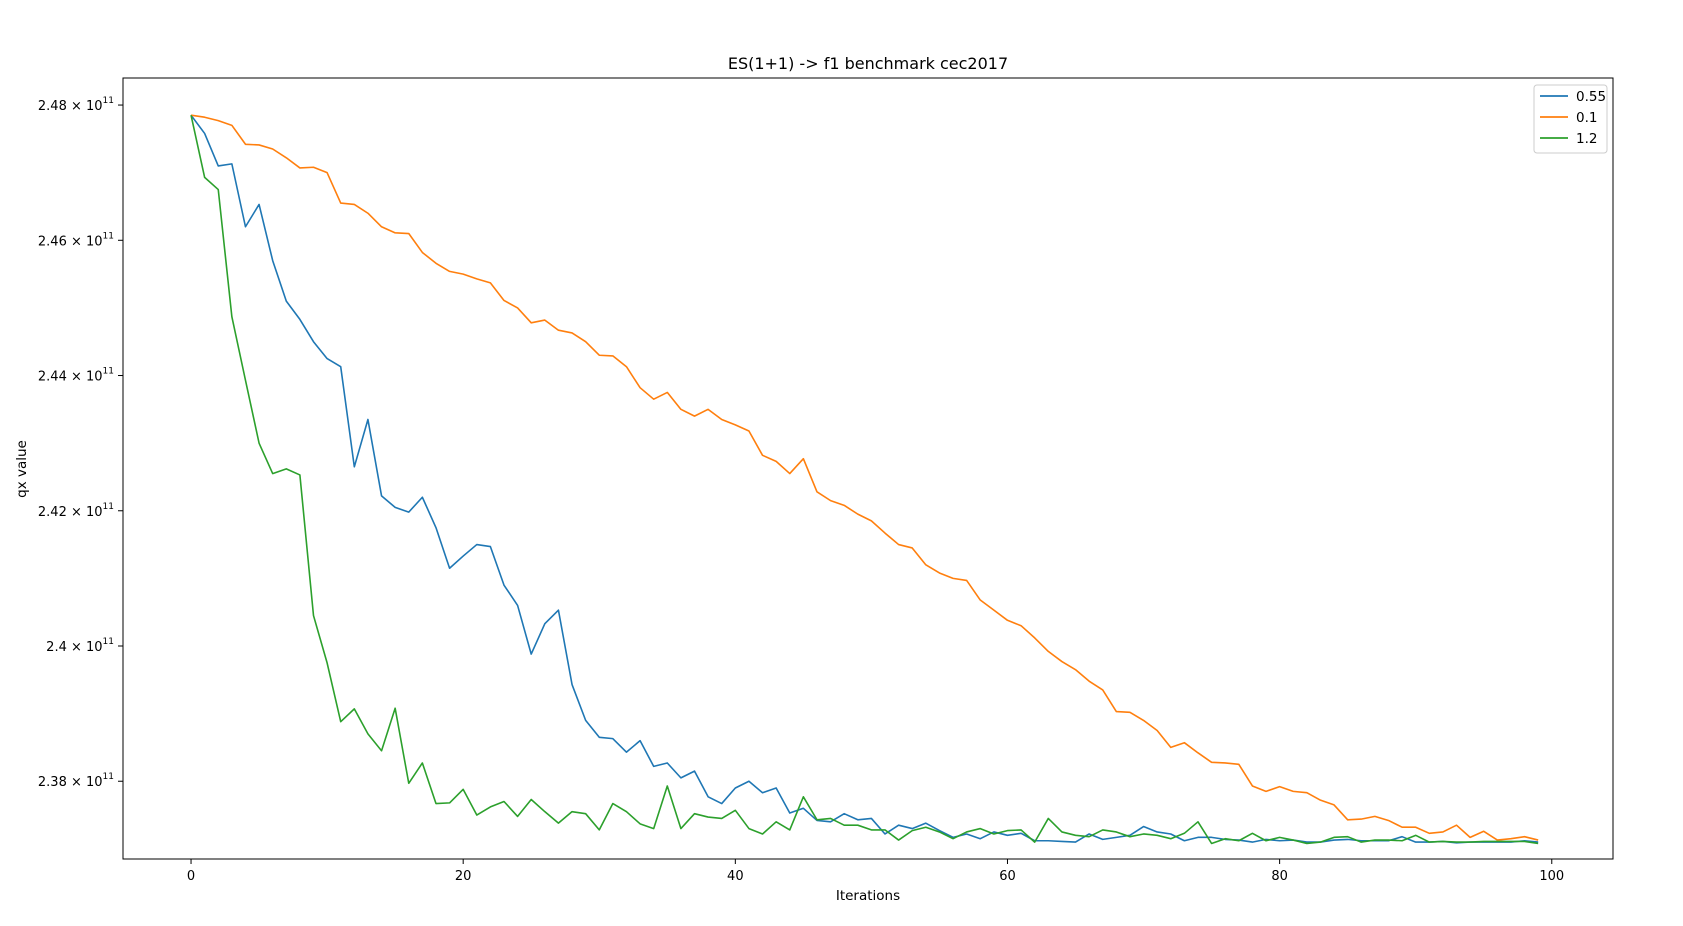 The width and height of the screenshot is (1683, 926). What do you see at coordinates (1551, 876) in the screenshot?
I see `x-tick-label: 100` at bounding box center [1551, 876].